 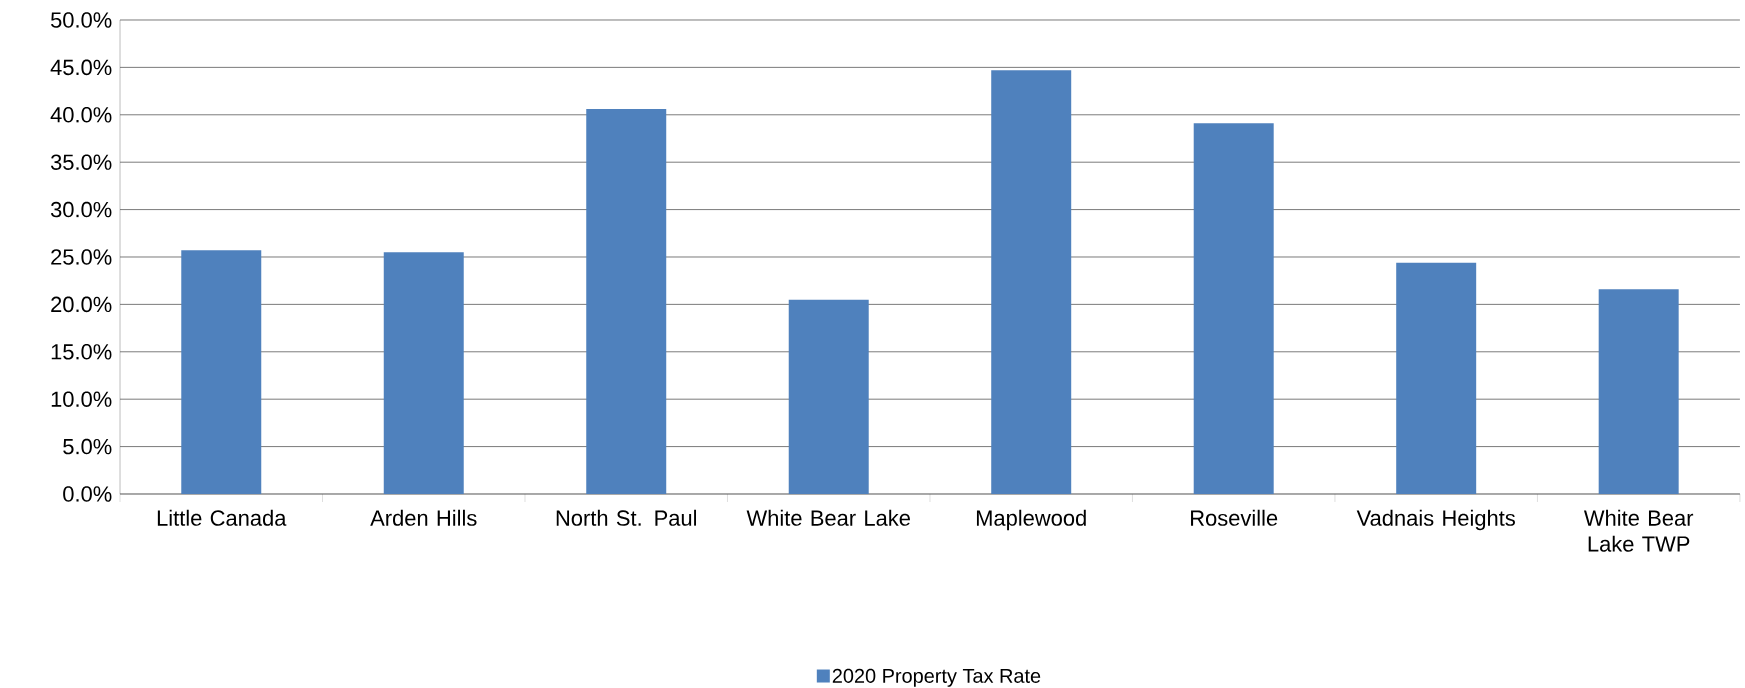 I want to click on x-tick-label: Roseville, so click(x=1234, y=517).